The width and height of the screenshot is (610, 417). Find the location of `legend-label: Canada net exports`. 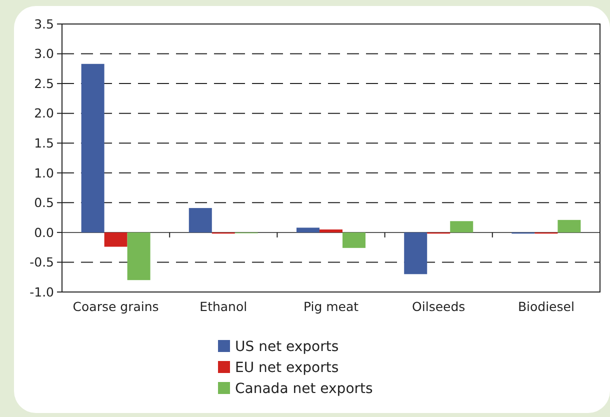

legend-label: Canada net exports is located at coordinates (304, 388).